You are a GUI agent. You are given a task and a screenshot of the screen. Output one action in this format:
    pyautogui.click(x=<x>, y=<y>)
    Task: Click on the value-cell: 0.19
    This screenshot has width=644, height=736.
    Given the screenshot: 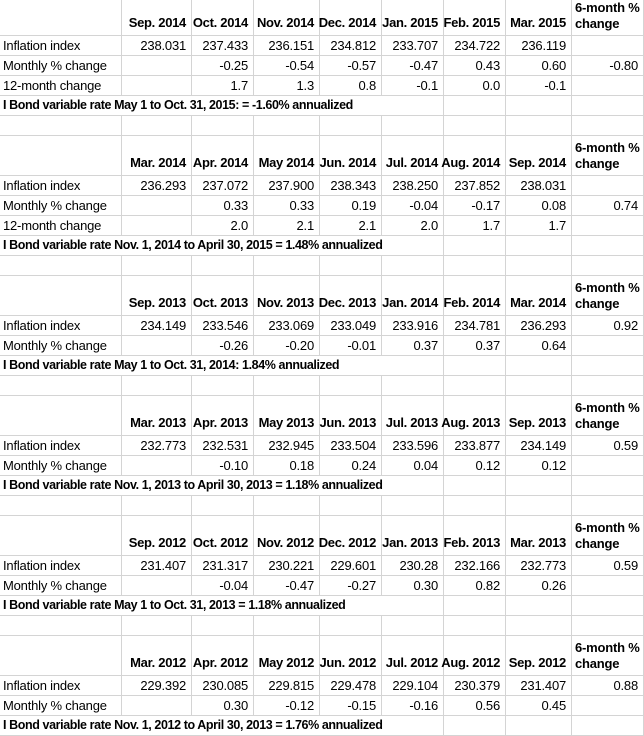 What is the action you would take?
    pyautogui.click(x=351, y=206)
    